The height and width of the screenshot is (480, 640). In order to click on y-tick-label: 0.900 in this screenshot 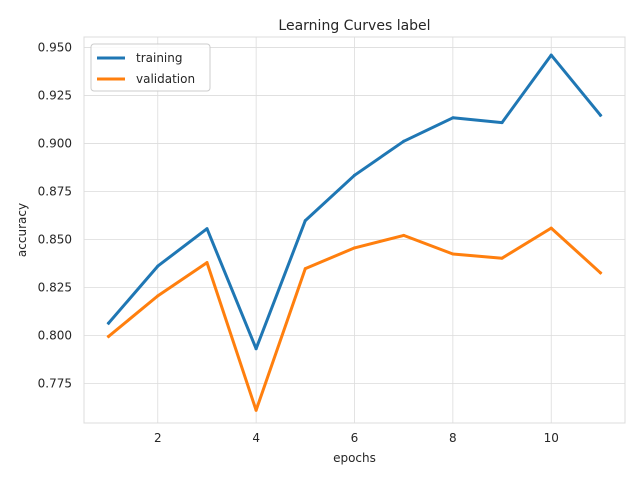, I will do `click(55, 144)`.